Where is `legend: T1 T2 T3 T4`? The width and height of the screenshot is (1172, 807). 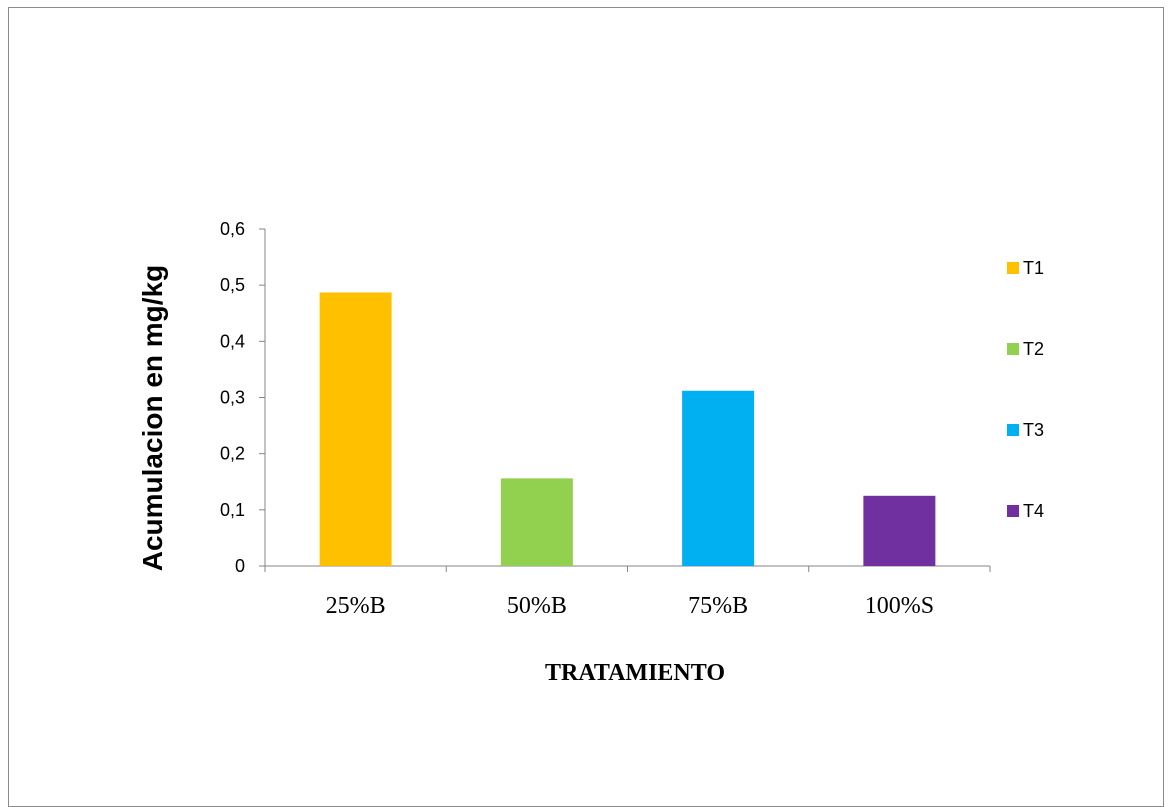 legend: T1 T2 T3 T4 is located at coordinates (1025, 389).